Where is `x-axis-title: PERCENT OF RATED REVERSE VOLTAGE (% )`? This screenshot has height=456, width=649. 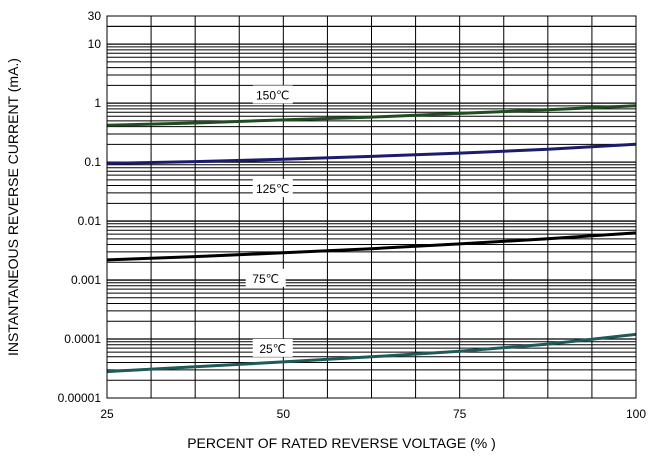
x-axis-title: PERCENT OF RATED REVERSE VOLTAGE (% ) is located at coordinates (341, 443).